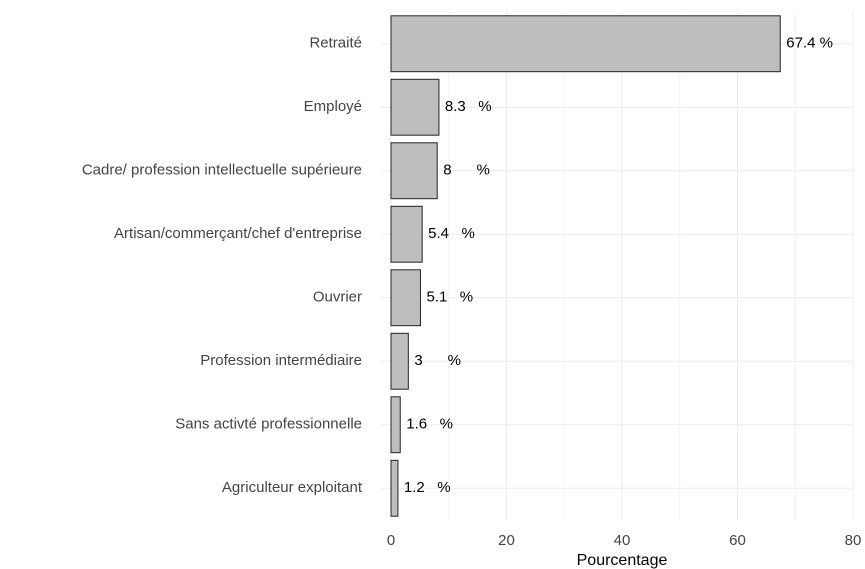 The width and height of the screenshot is (865, 569). Describe the element at coordinates (337, 297) in the screenshot. I see `y-tick-label: Ouvrier` at that location.